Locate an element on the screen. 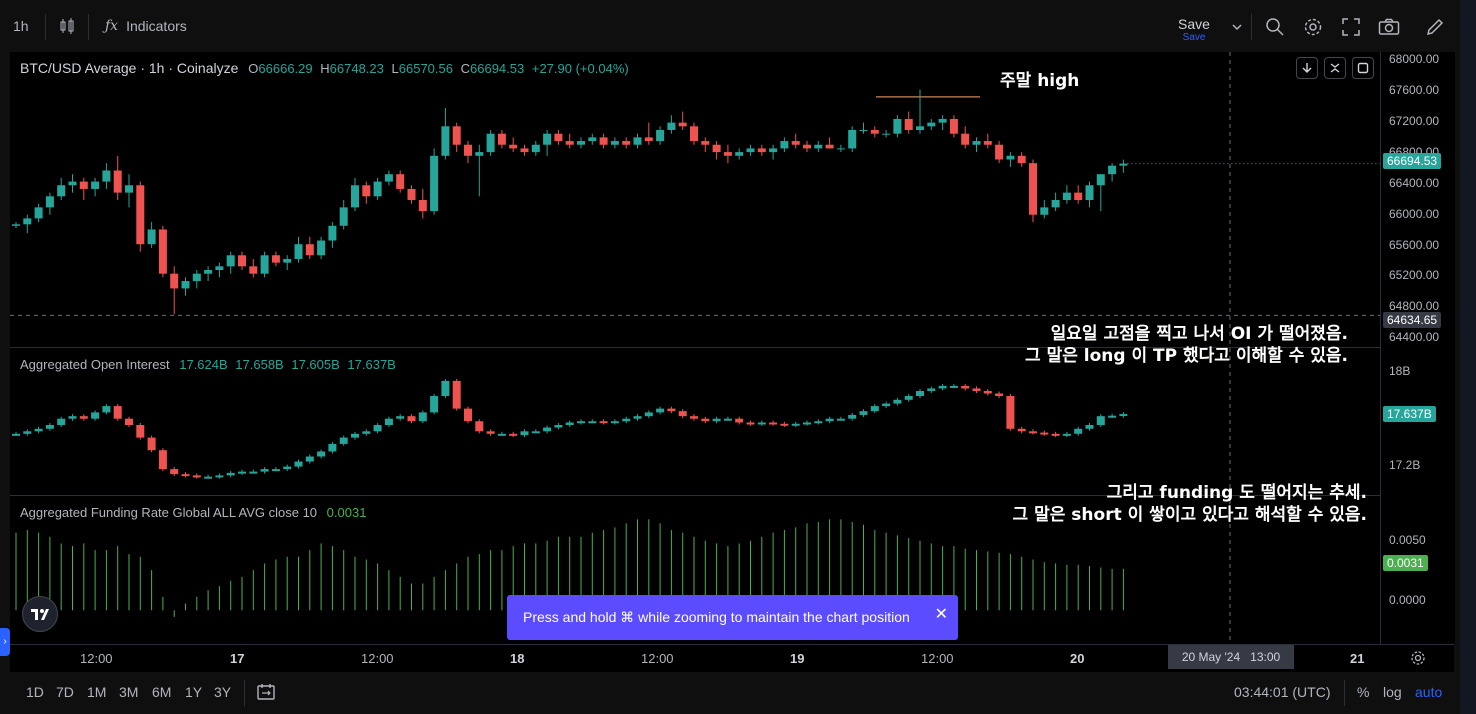 This screenshot has width=1476, height=714. range-button-3m: 3M is located at coordinates (129, 692).